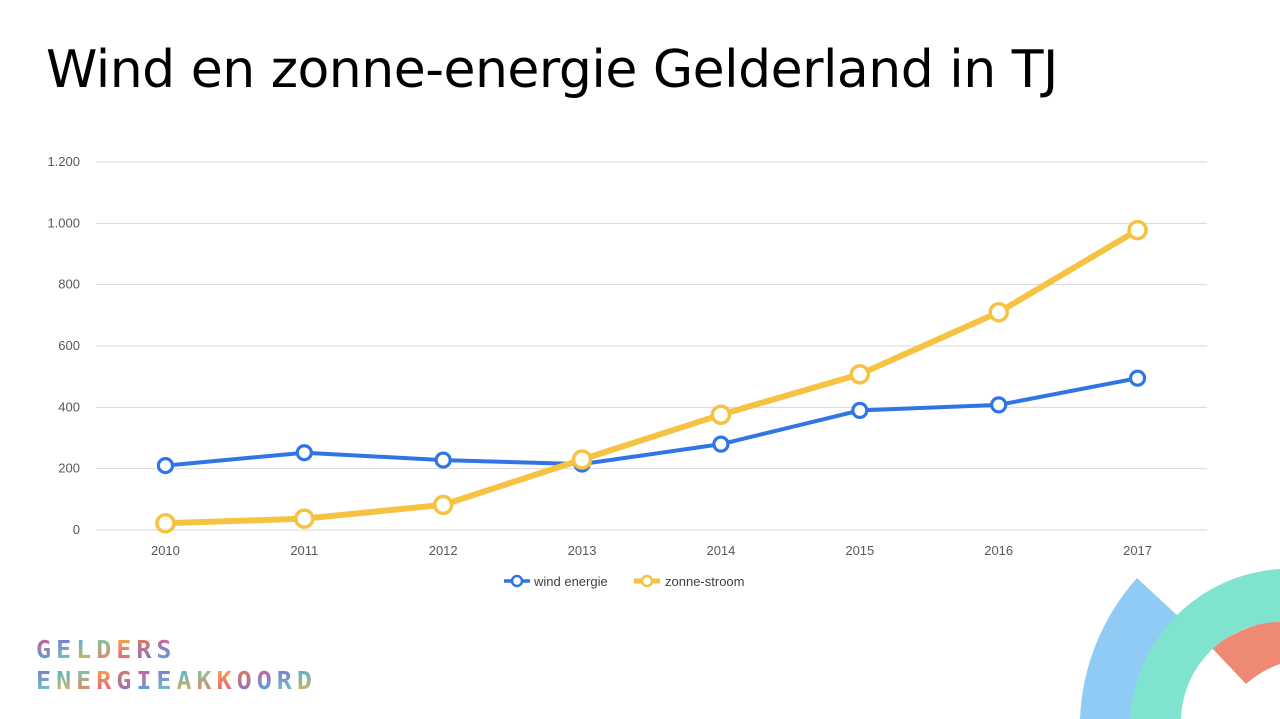 The image size is (1280, 719). I want to click on decor-arc-teal, so click(1205, 644).